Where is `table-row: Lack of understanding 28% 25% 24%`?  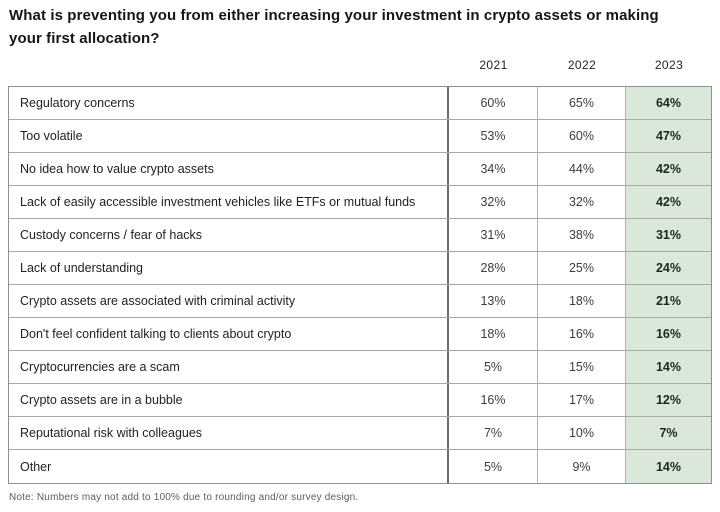
table-row: Lack of understanding 28% 25% 24% is located at coordinates (360, 268).